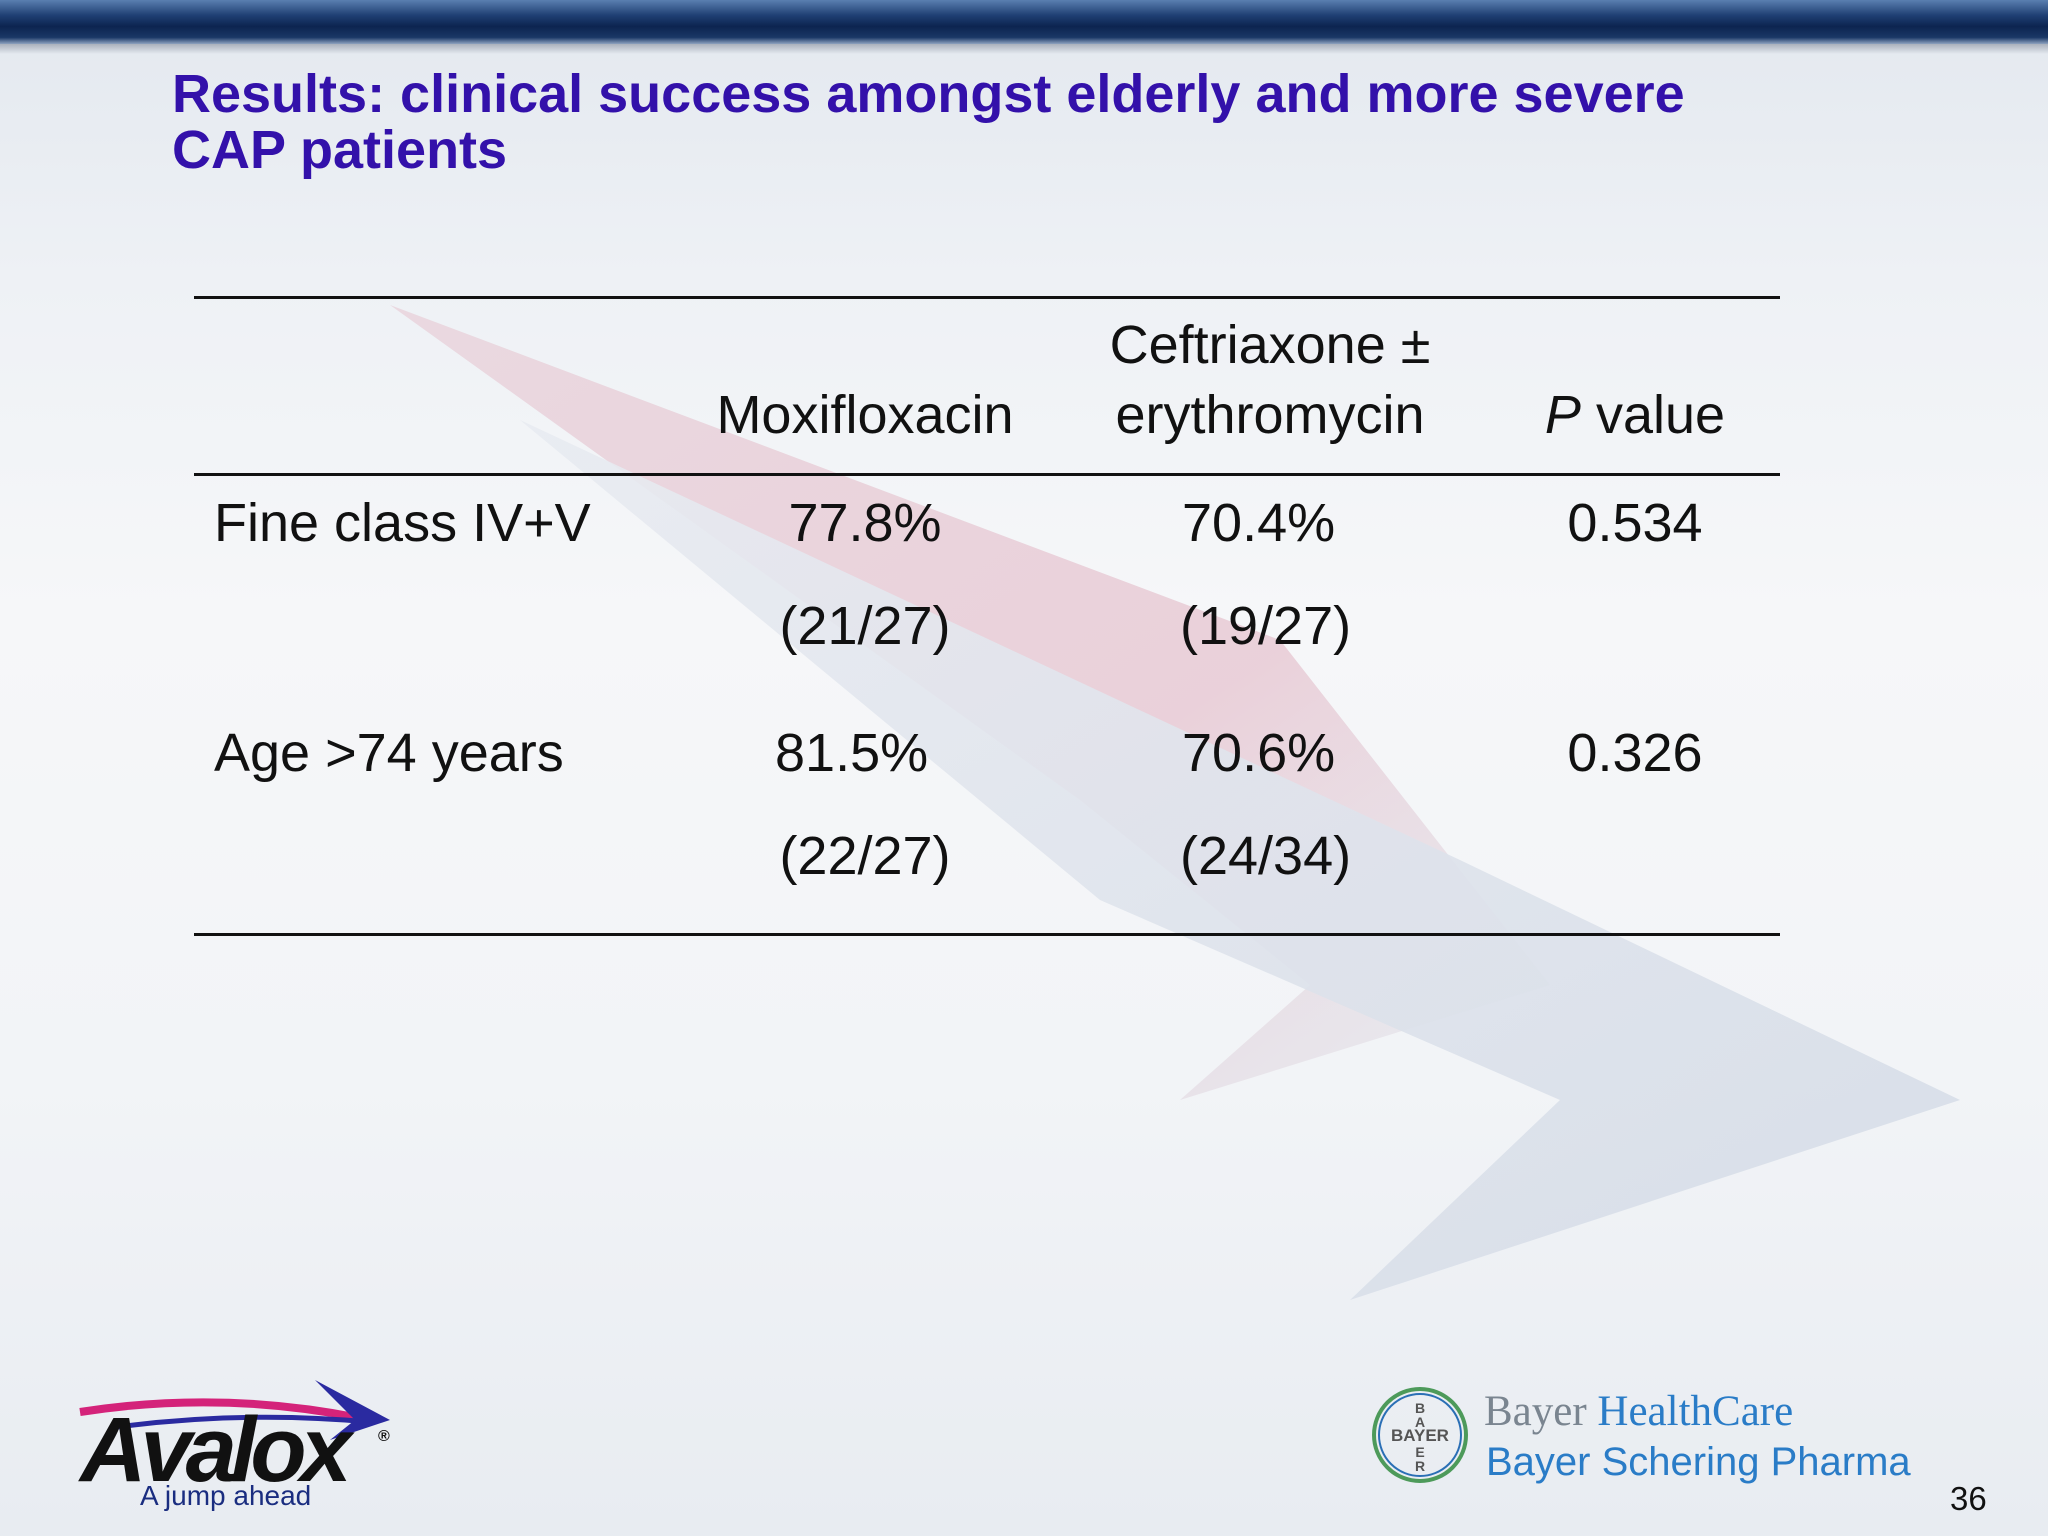 This screenshot has height=1536, width=2048. I want to click on avalox-logo-text: Avalox, so click(216, 1450).